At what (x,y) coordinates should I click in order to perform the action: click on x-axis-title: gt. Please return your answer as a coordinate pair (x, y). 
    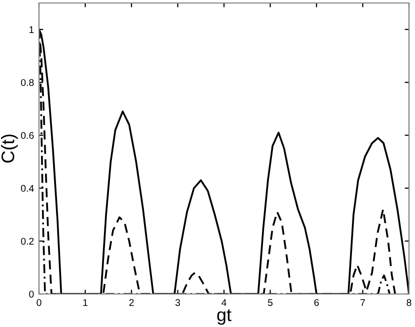
    Looking at the image, I should click on (224, 317).